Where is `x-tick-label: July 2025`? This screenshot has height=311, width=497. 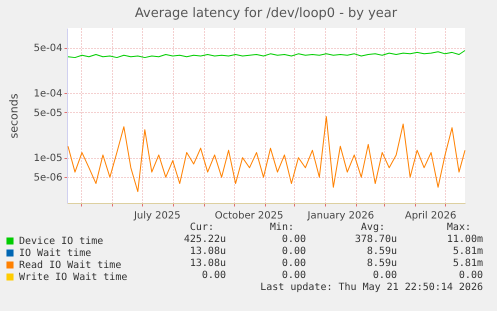
x-tick-label: July 2025 is located at coordinates (156, 216).